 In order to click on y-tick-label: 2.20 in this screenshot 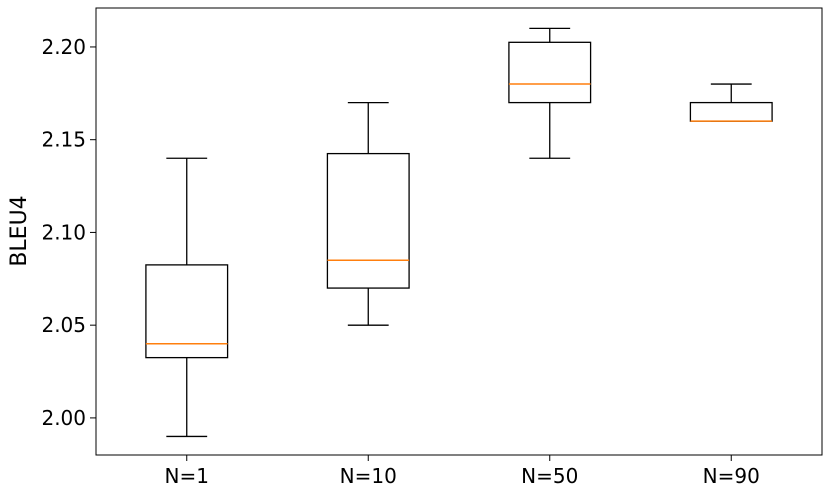, I will do `click(63, 47)`.